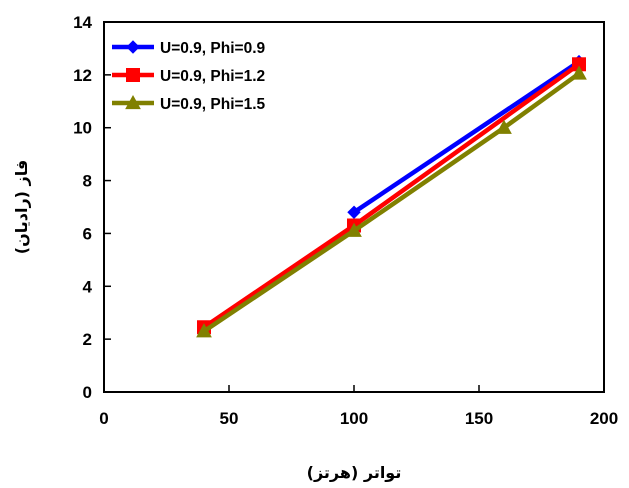 This screenshot has width=629, height=488. What do you see at coordinates (87, 181) in the screenshot?
I see `y-tick-label: 8` at bounding box center [87, 181].